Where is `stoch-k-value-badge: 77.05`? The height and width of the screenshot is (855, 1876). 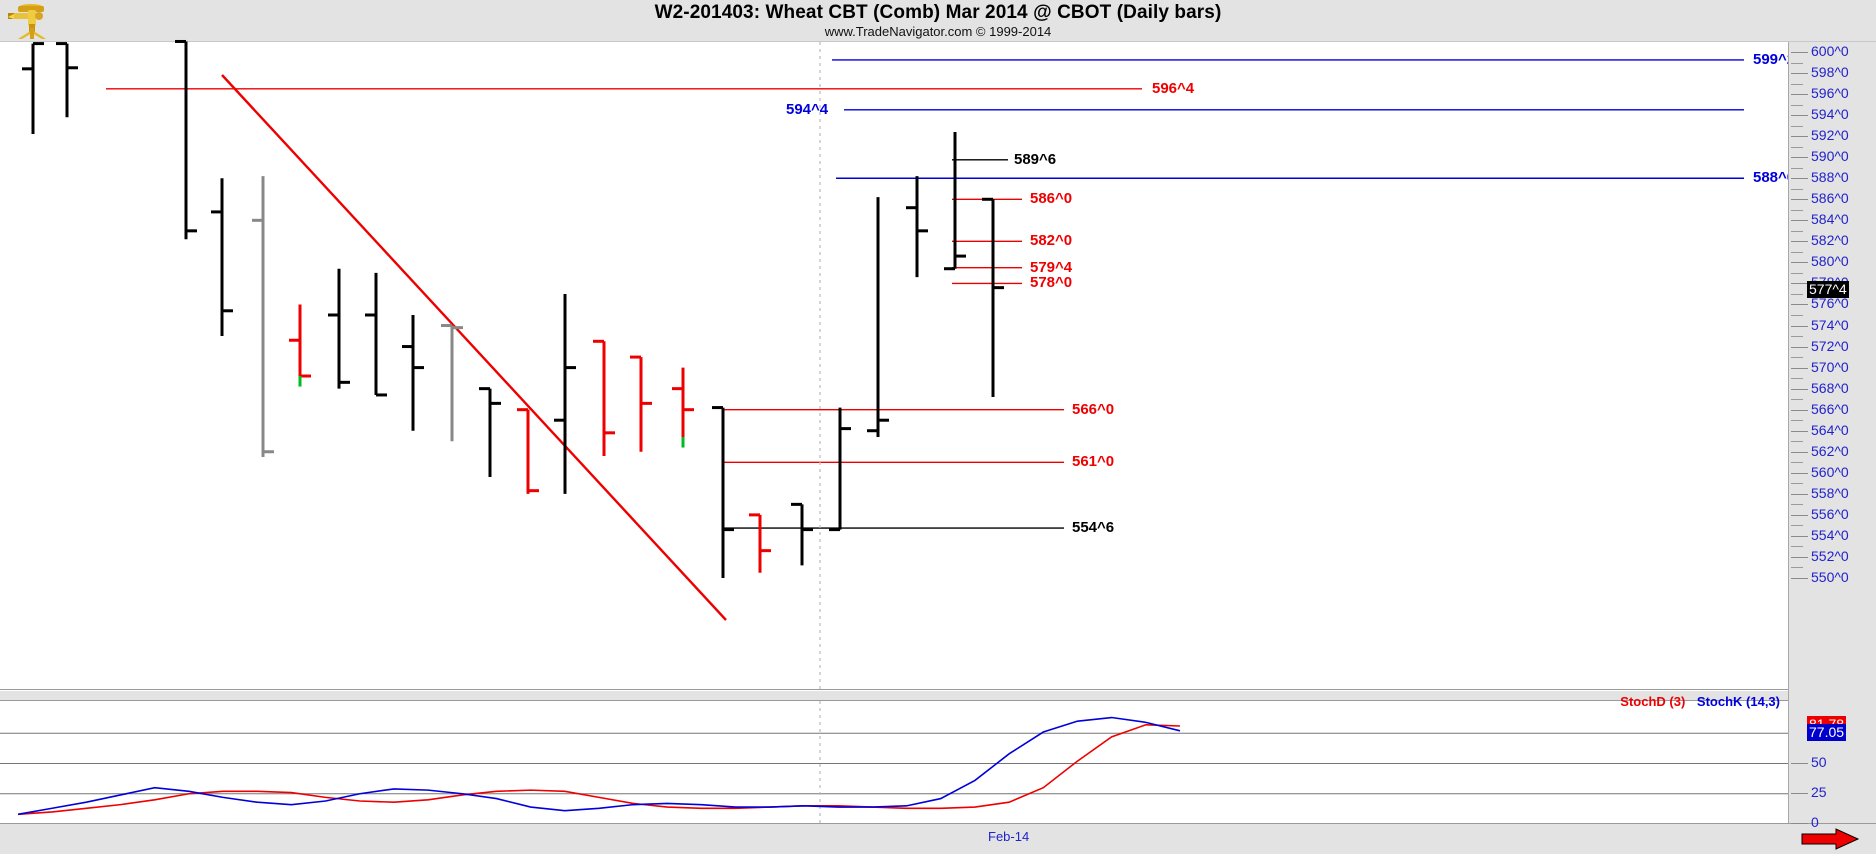
stoch-k-value-badge: 77.05 is located at coordinates (1827, 732).